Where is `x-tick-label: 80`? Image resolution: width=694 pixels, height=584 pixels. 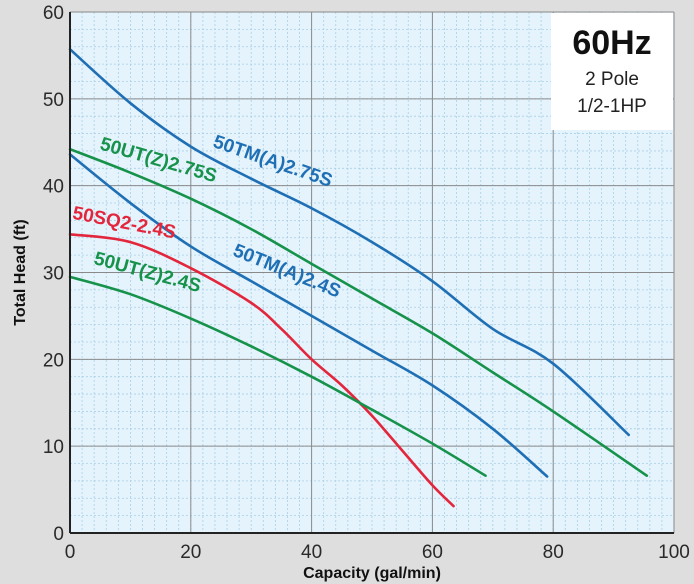 x-tick-label: 80 is located at coordinates (553, 552).